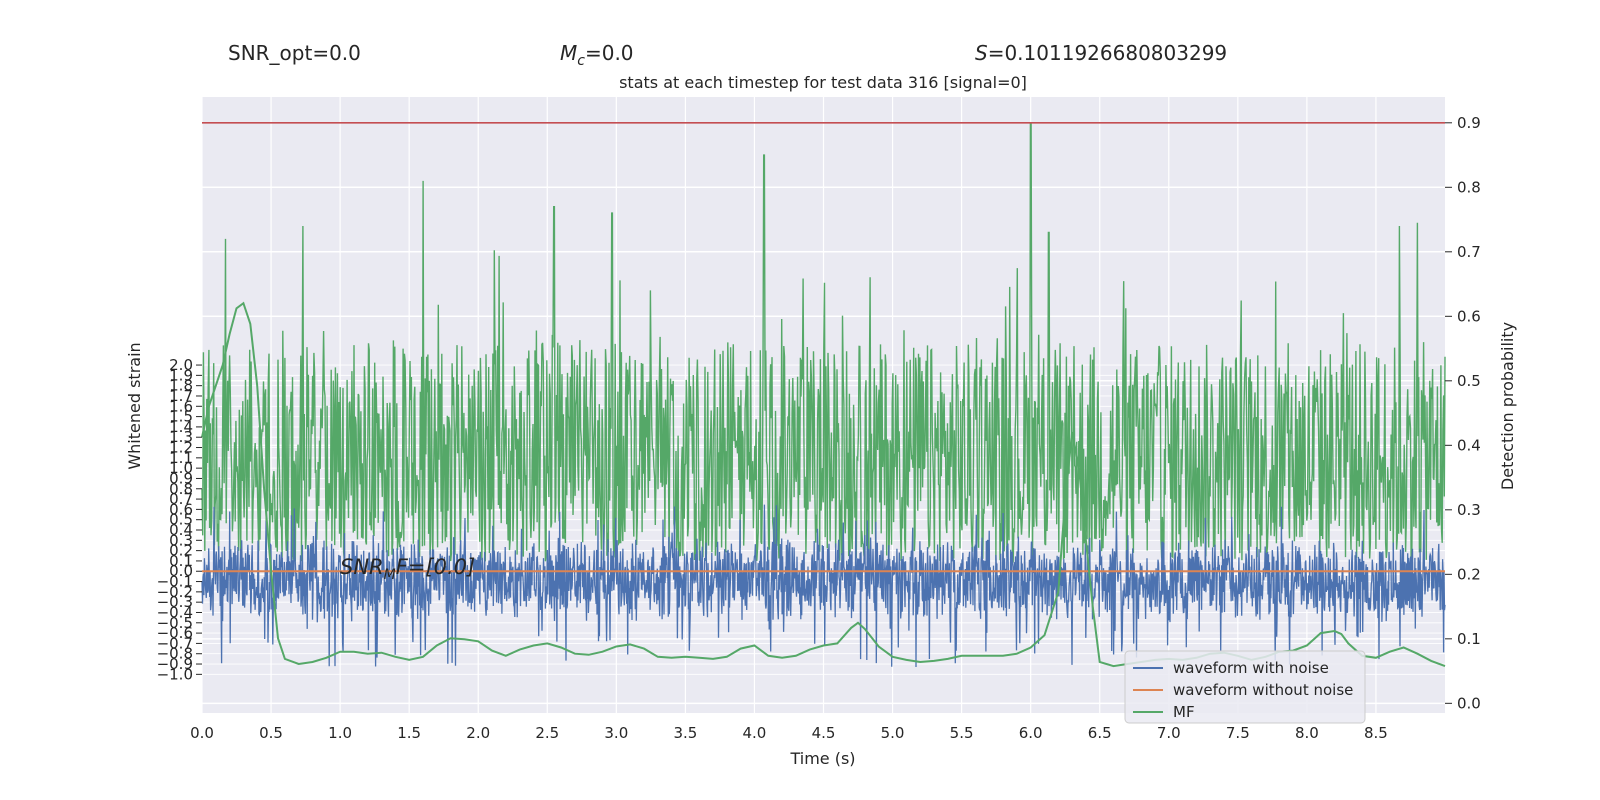 Image resolution: width=1600 pixels, height=800 pixels. Describe the element at coordinates (181, 448) in the screenshot. I see `left-tick-label: 1.2` at that location.